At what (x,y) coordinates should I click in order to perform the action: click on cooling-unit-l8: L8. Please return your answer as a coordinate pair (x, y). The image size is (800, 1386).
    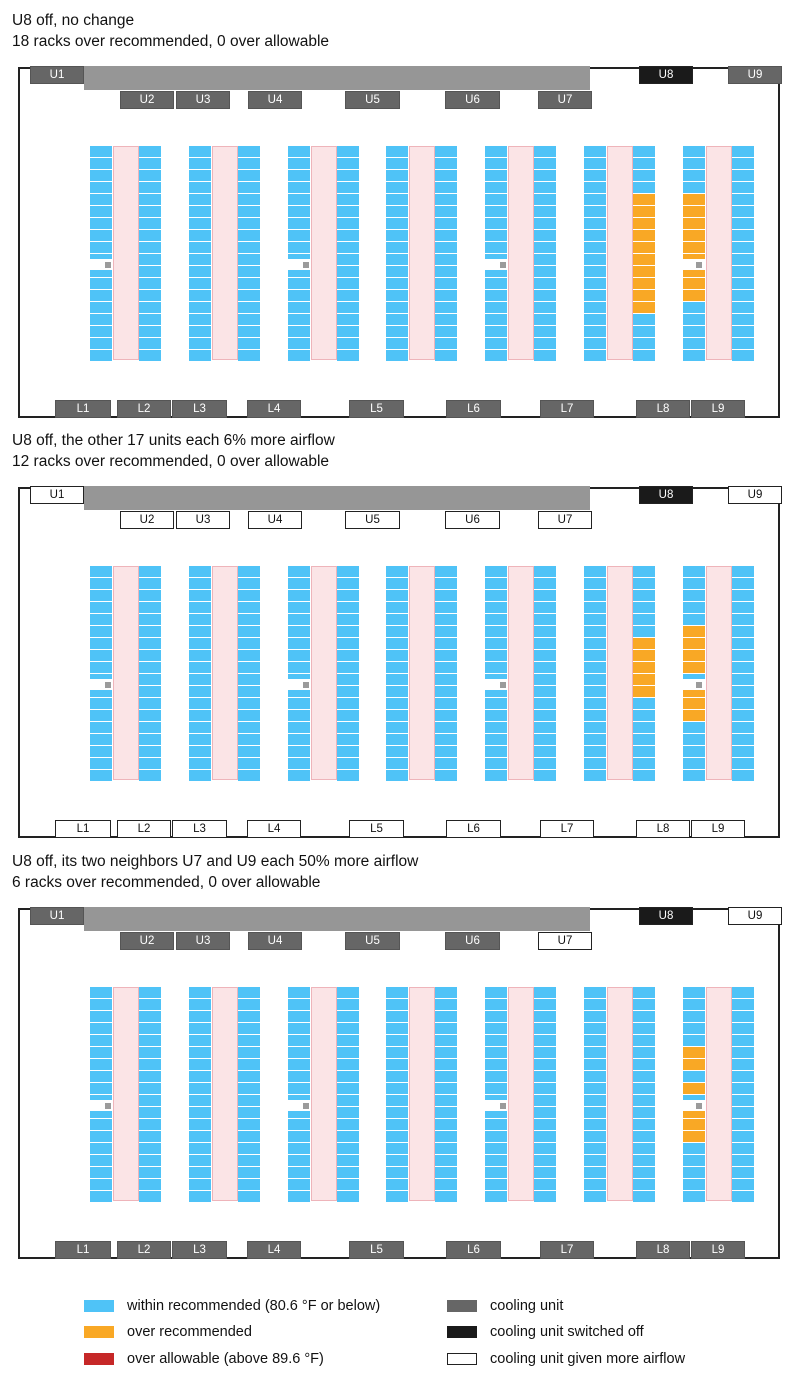
    Looking at the image, I should click on (663, 1250).